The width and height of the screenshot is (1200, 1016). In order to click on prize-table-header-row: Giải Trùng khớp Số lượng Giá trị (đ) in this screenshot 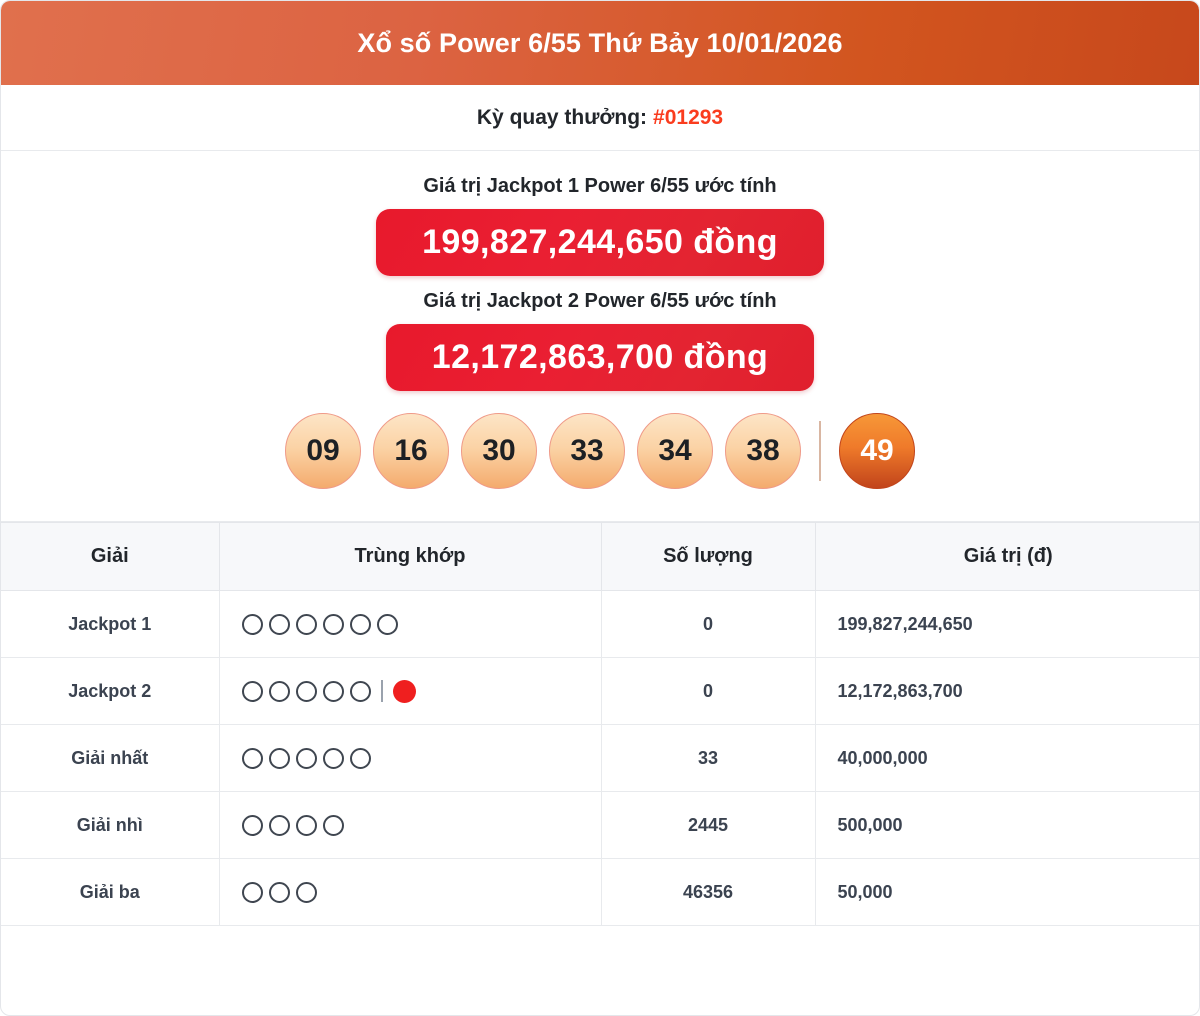, I will do `click(600, 556)`.